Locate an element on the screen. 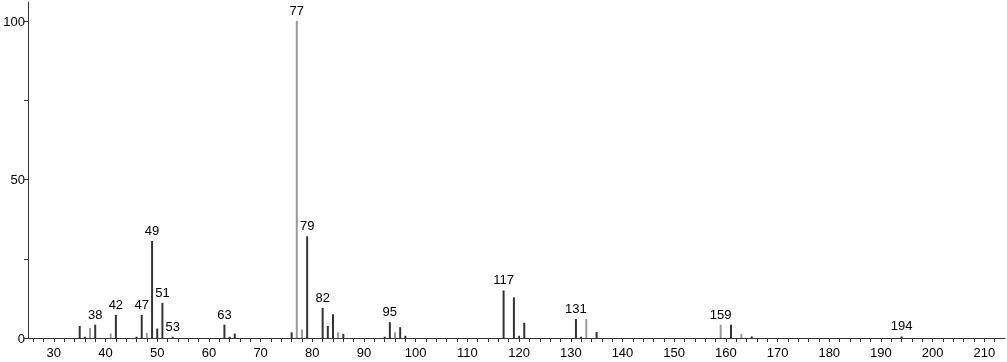 The width and height of the screenshot is (1007, 362). annotation: 95 is located at coordinates (390, 312).